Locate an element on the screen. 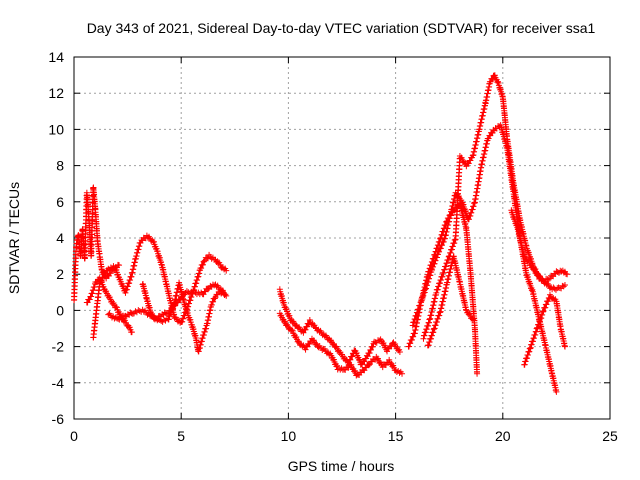 Image resolution: width=640 pixels, height=480 pixels. x-tick-label: 5 is located at coordinates (181, 436).